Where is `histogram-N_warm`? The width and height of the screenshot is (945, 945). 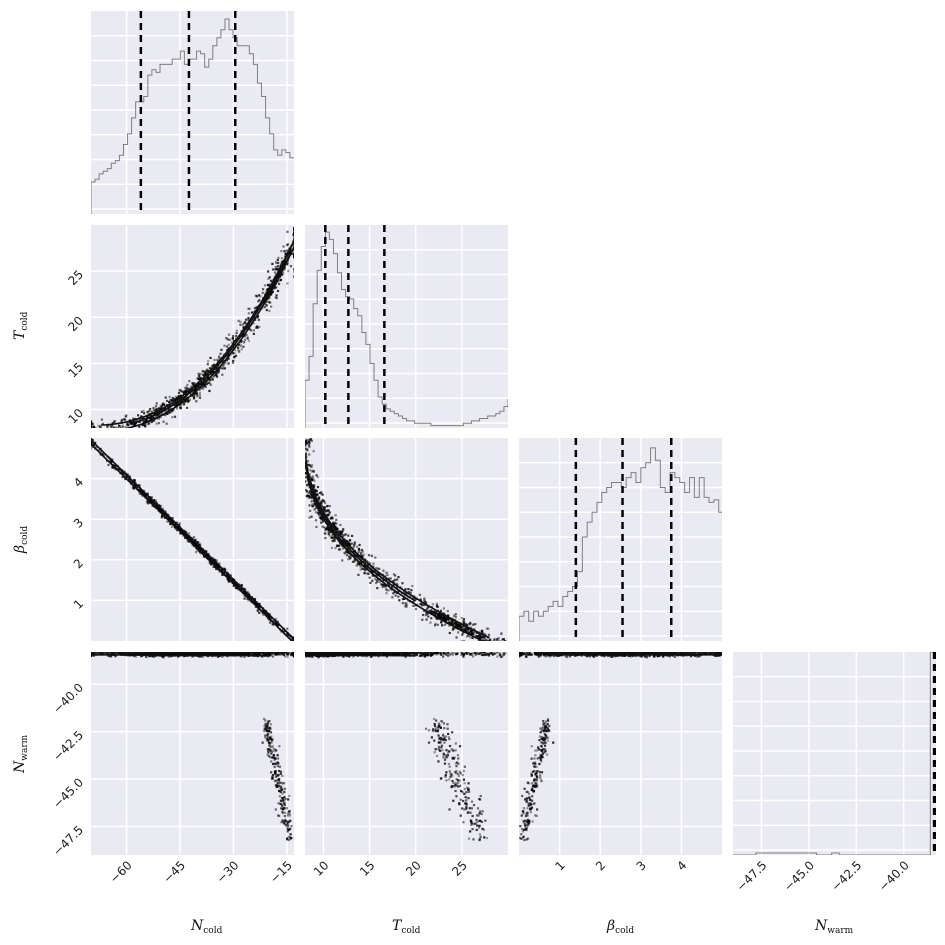 histogram-N_warm is located at coordinates (834, 753).